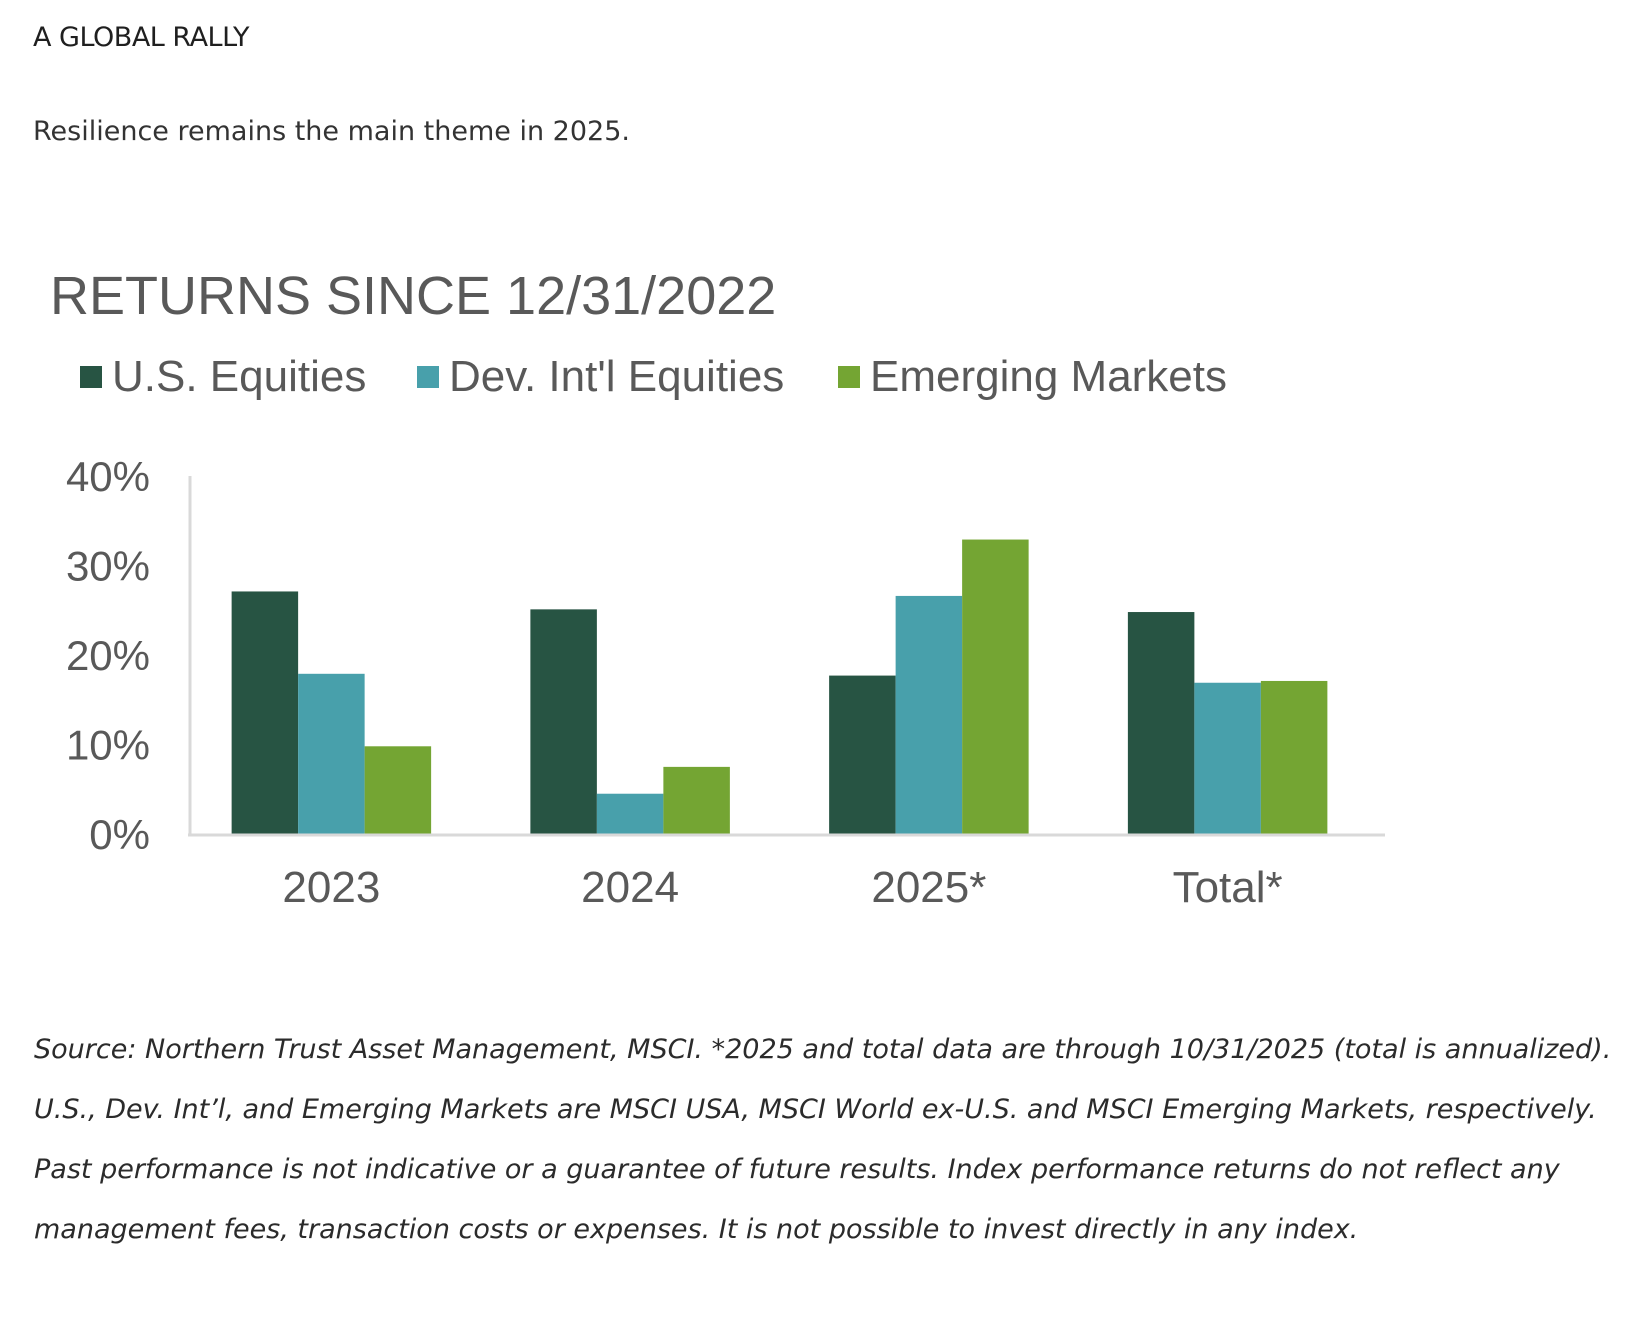  Describe the element at coordinates (108, 655) in the screenshot. I see `y-tick-label: 20%` at that location.